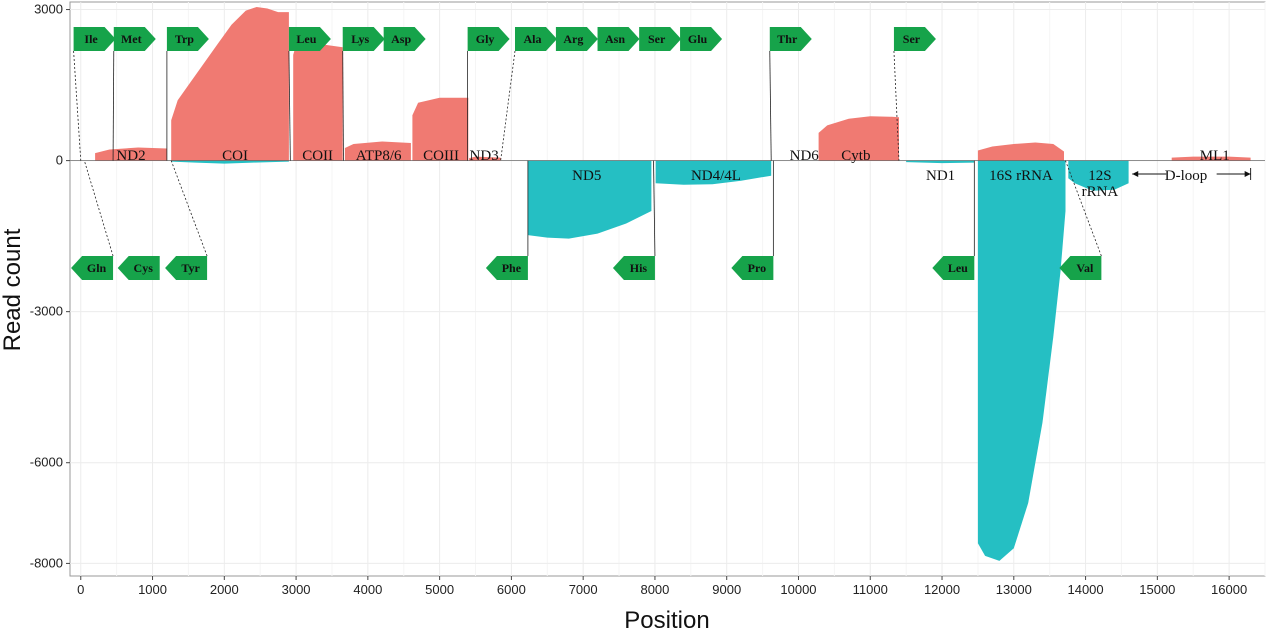  I want to click on trna-label: Trp, so click(184, 39).